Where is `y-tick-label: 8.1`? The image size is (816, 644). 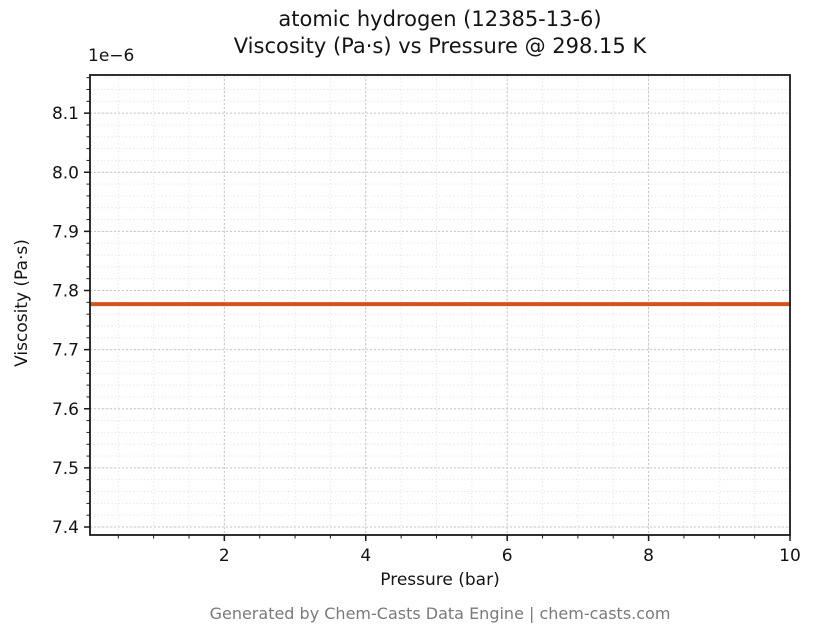 y-tick-label: 8.1 is located at coordinates (65, 114).